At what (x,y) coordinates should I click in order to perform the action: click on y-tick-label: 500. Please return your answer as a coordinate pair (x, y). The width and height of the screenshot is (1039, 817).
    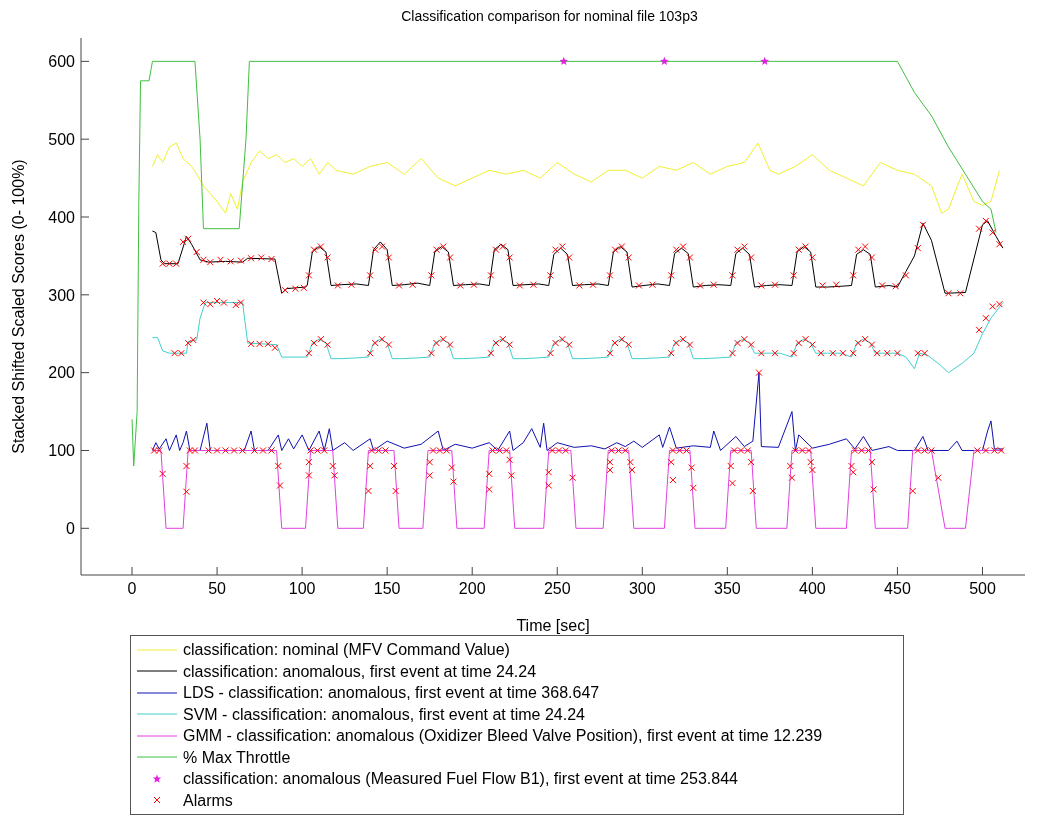
    Looking at the image, I should click on (62, 139).